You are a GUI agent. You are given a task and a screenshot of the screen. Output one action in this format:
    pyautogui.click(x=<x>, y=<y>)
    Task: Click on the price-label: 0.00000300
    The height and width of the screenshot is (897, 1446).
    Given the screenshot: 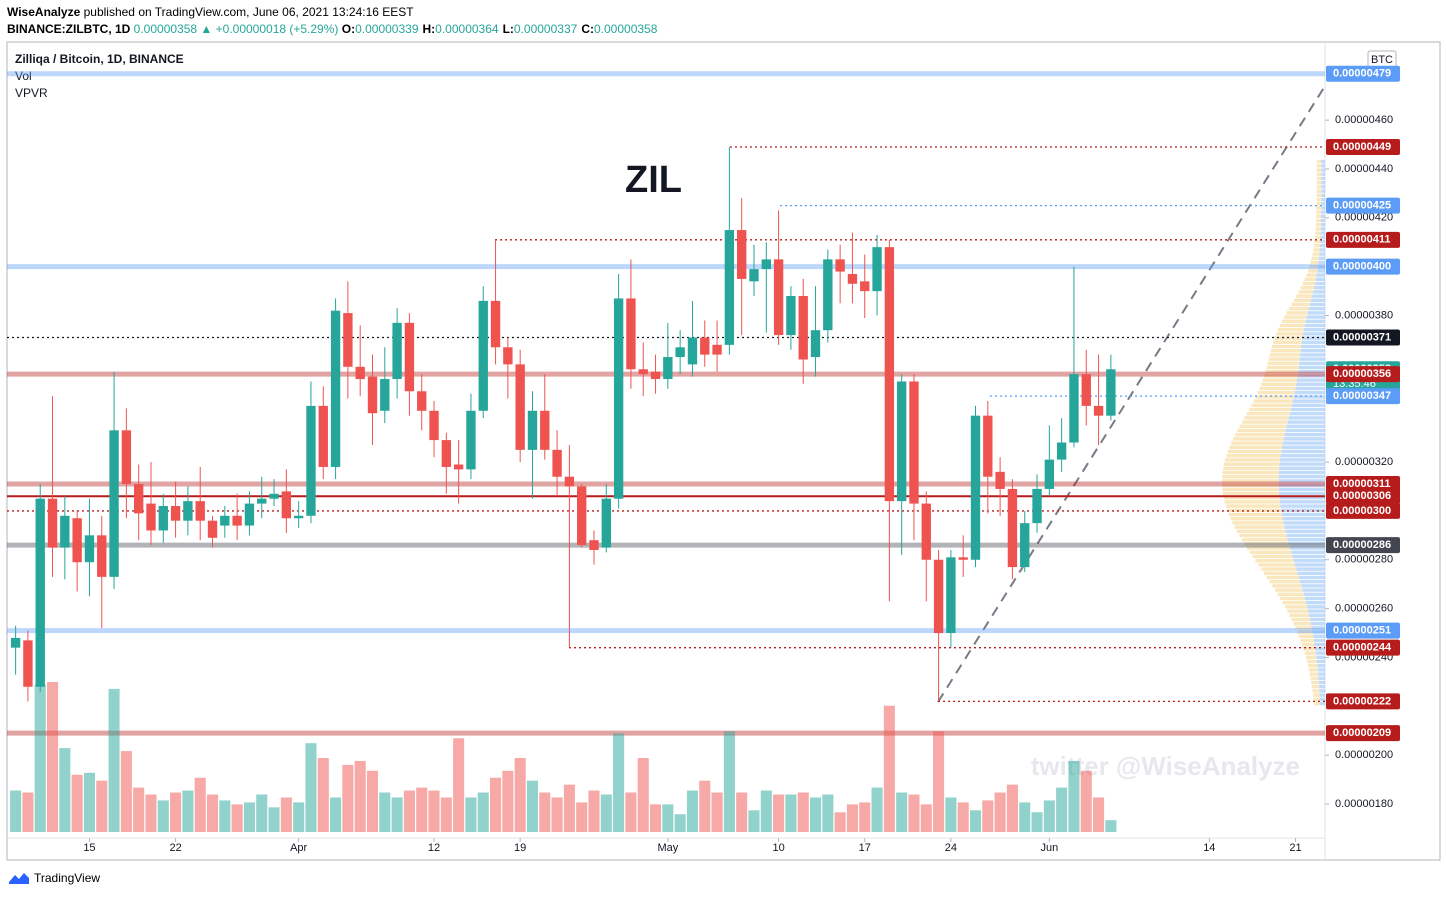 What is the action you would take?
    pyautogui.click(x=1362, y=511)
    